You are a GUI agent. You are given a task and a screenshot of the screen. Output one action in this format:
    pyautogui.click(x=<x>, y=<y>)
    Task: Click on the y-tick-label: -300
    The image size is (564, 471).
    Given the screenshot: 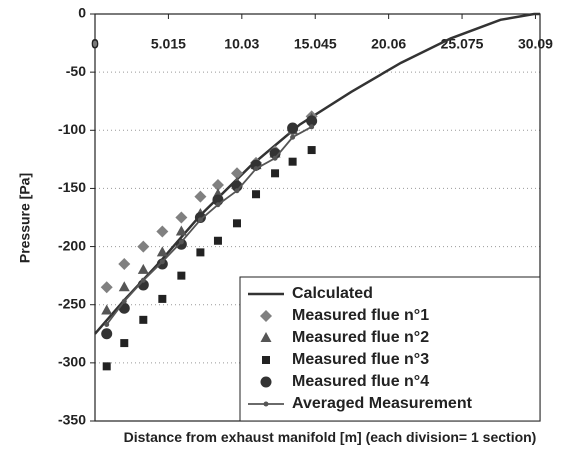 What is the action you would take?
    pyautogui.click(x=72, y=362)
    